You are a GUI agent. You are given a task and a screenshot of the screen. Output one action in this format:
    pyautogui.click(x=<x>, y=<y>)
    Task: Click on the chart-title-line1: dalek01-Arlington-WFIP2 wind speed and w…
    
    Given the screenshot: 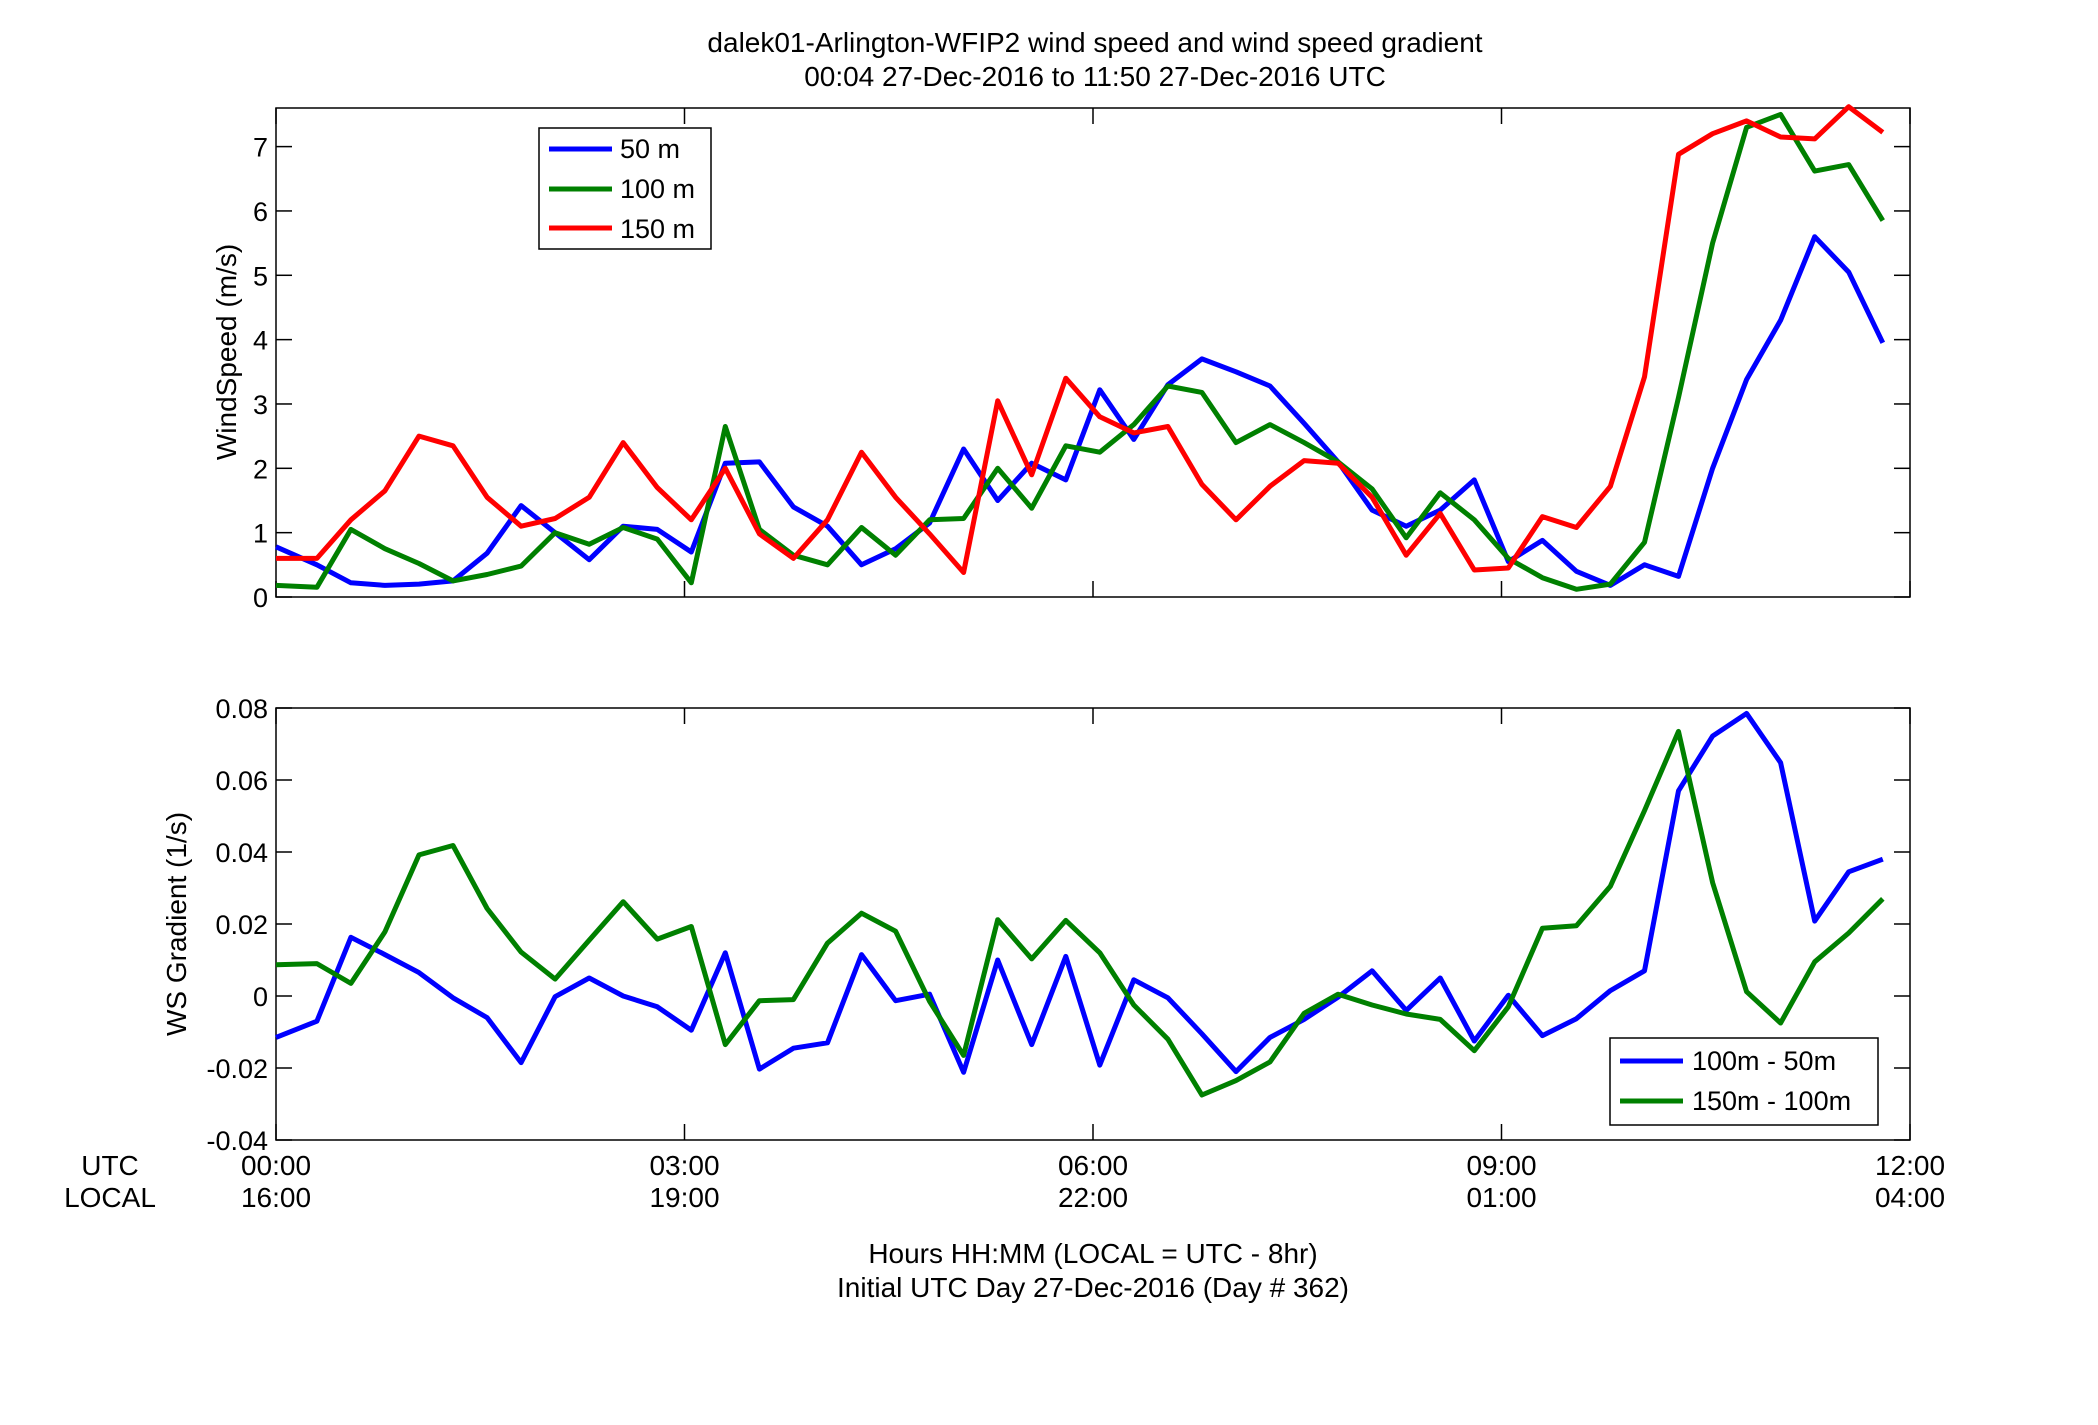 What is the action you would take?
    pyautogui.click(x=1094, y=42)
    